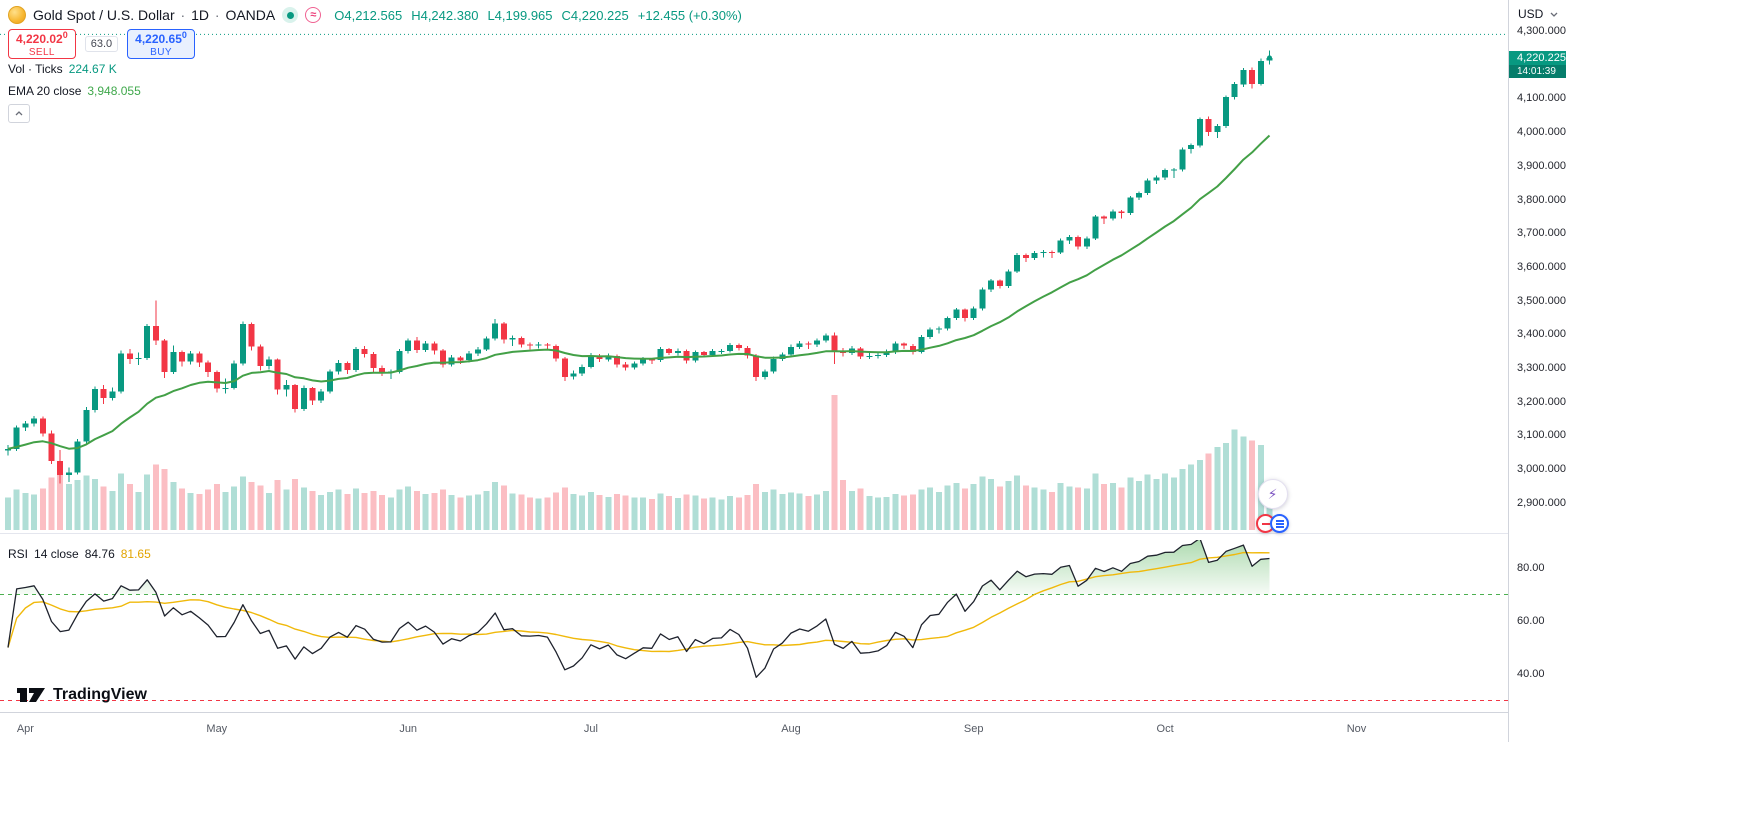 The width and height of the screenshot is (1751, 829). I want to click on trade-panel: 4,220.020 SELL 63.0 4,220.650 BUY, so click(101, 44).